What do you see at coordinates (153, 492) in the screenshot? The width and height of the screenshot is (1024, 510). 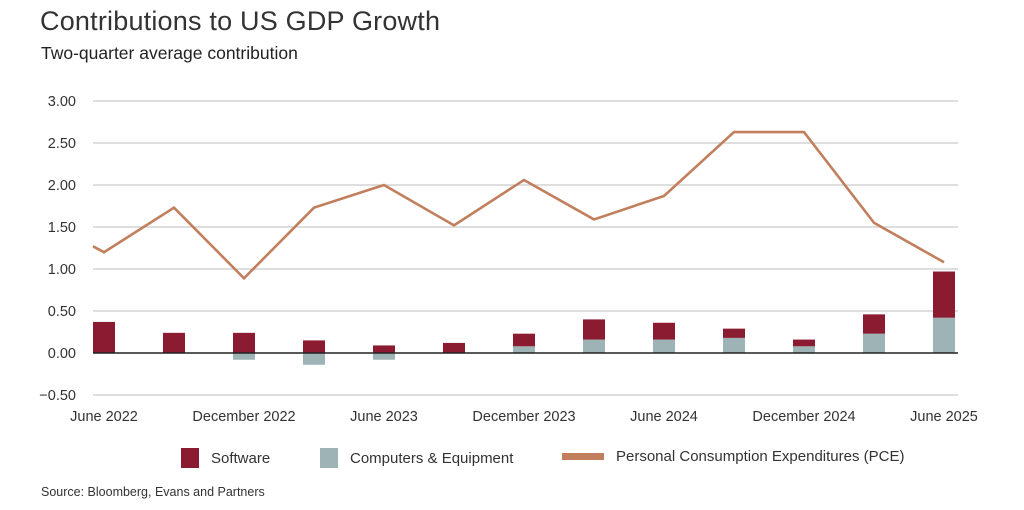 I see `source-note: Source: Bloomberg, Evans and Partners` at bounding box center [153, 492].